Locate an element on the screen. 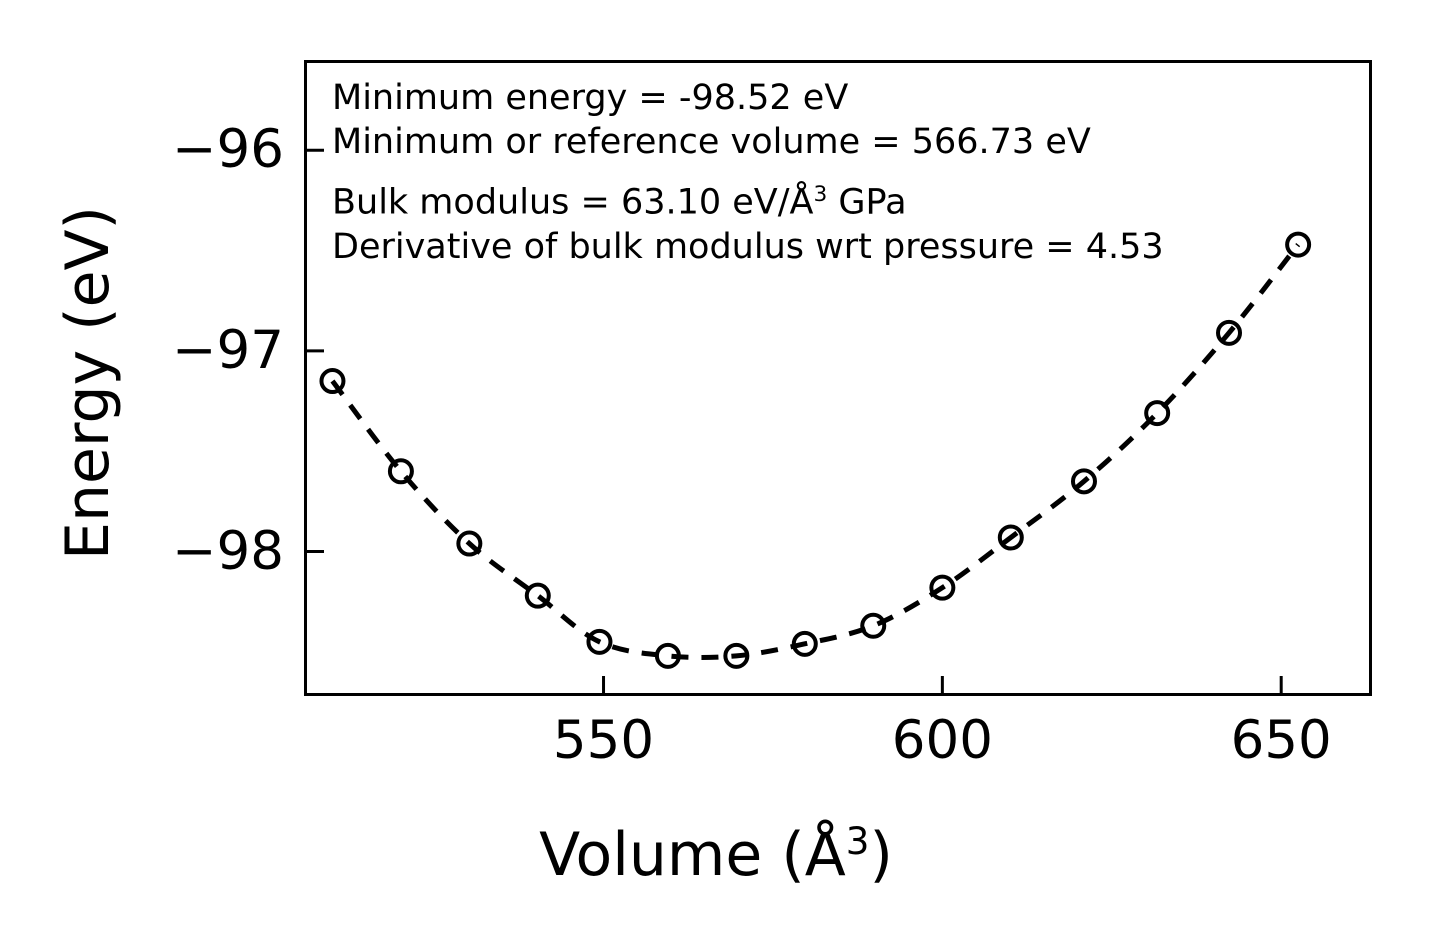  annotation-min-energy: Minimum energy = -98.52 eV is located at coordinates (590, 98).